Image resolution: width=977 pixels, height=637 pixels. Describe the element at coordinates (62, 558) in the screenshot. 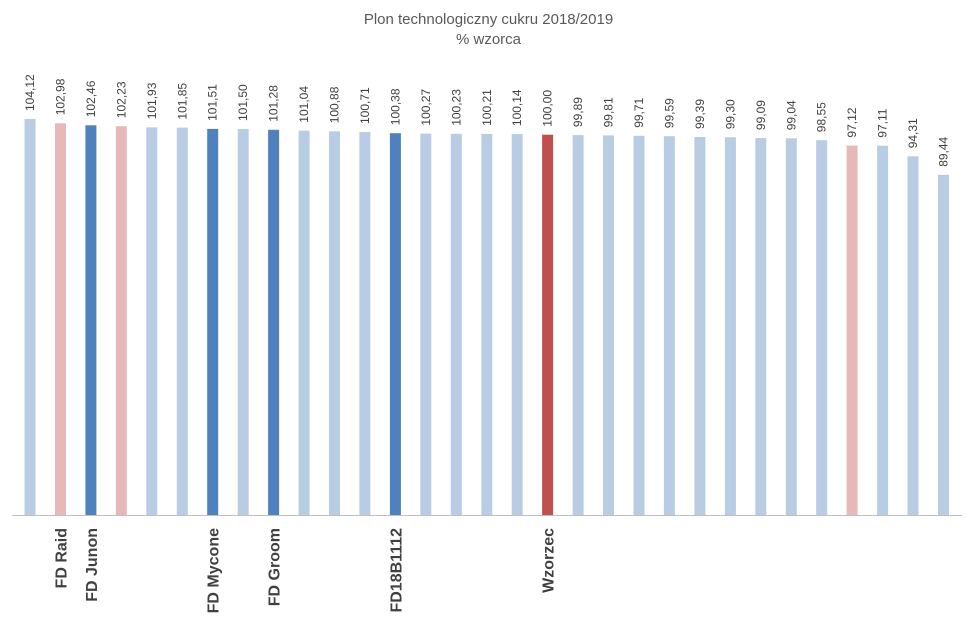

I see `category-label: FD Raid` at that location.